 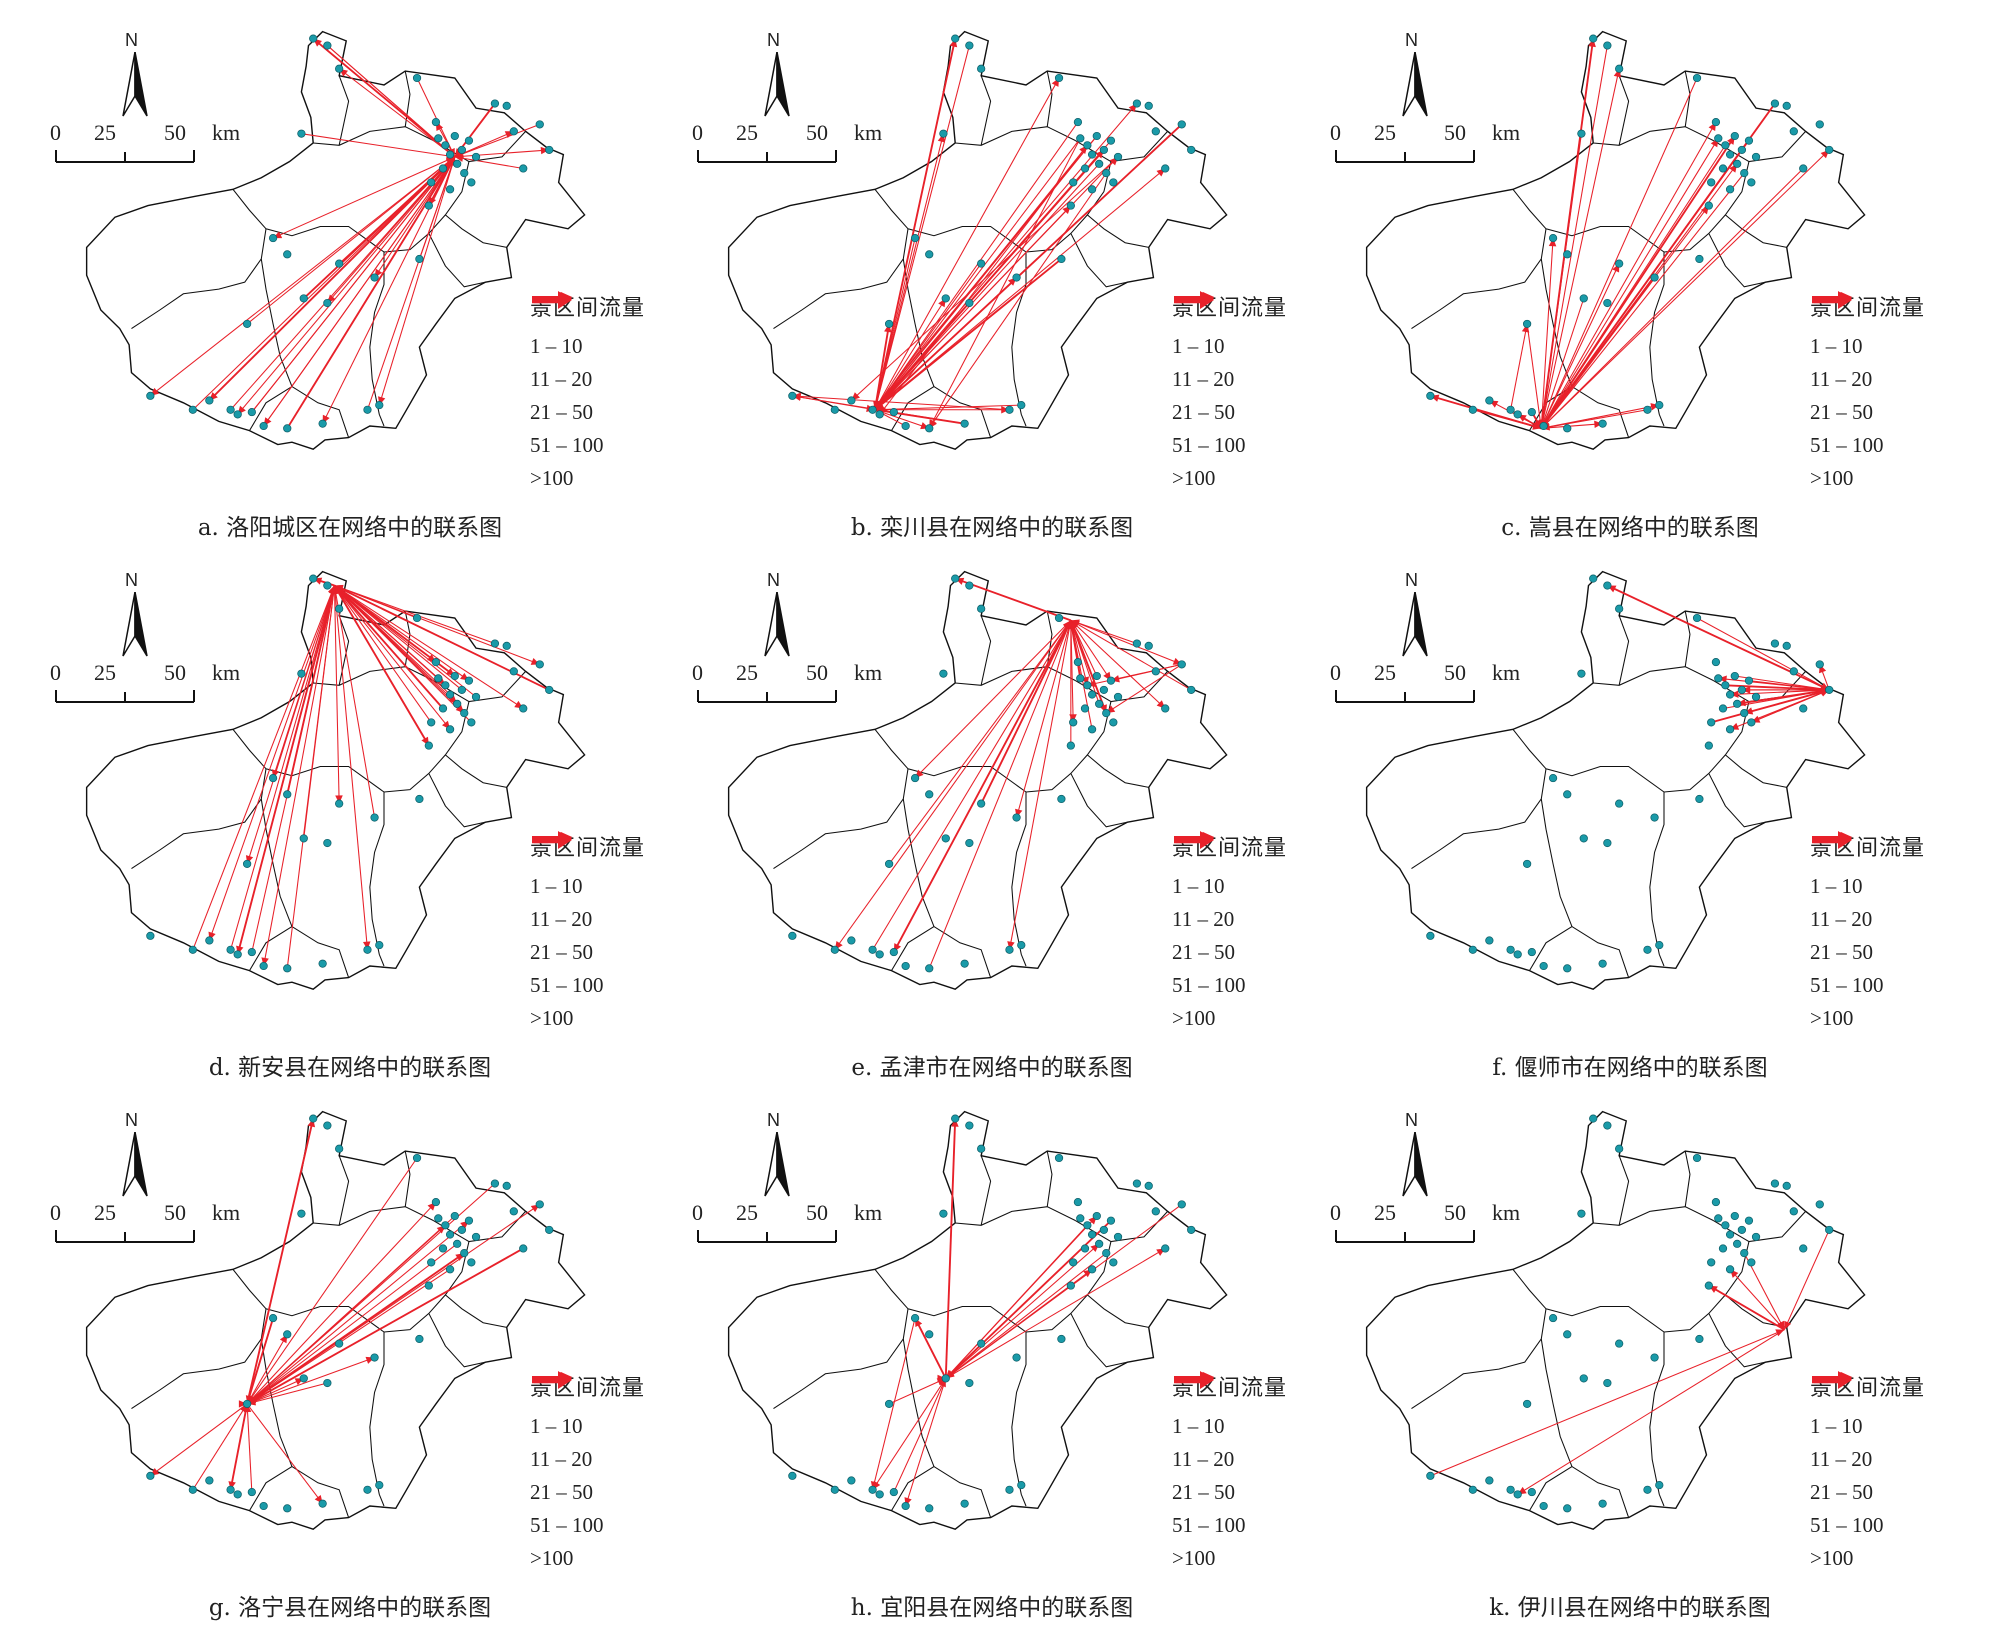 I want to click on legend-label: 11 – 20, so click(x=561, y=1459).